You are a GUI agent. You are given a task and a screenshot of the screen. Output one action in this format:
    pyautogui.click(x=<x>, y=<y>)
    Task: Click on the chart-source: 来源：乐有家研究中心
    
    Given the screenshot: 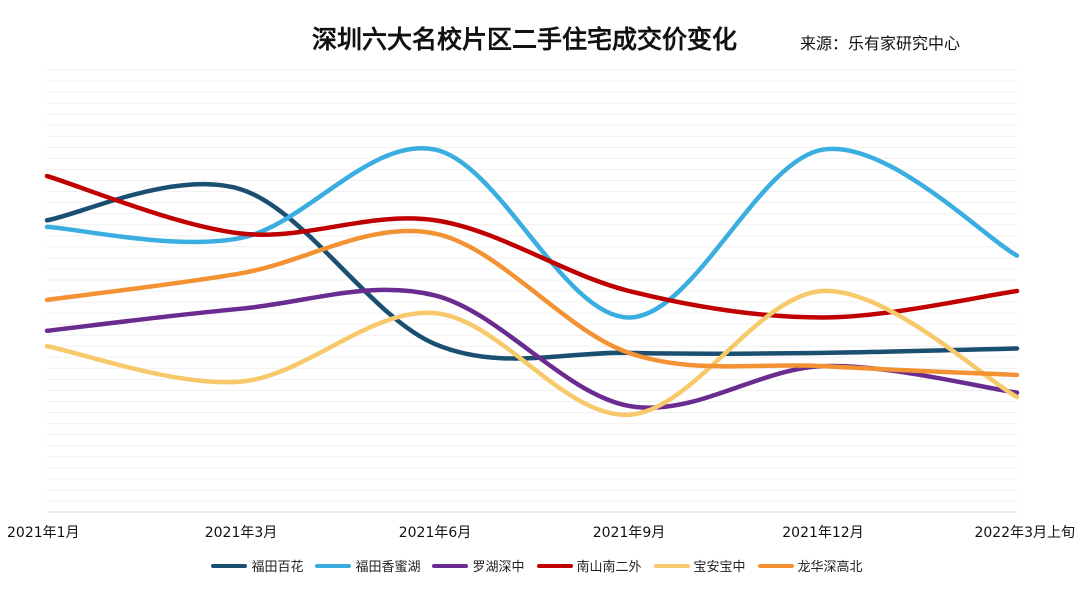 What is the action you would take?
    pyautogui.click(x=880, y=43)
    